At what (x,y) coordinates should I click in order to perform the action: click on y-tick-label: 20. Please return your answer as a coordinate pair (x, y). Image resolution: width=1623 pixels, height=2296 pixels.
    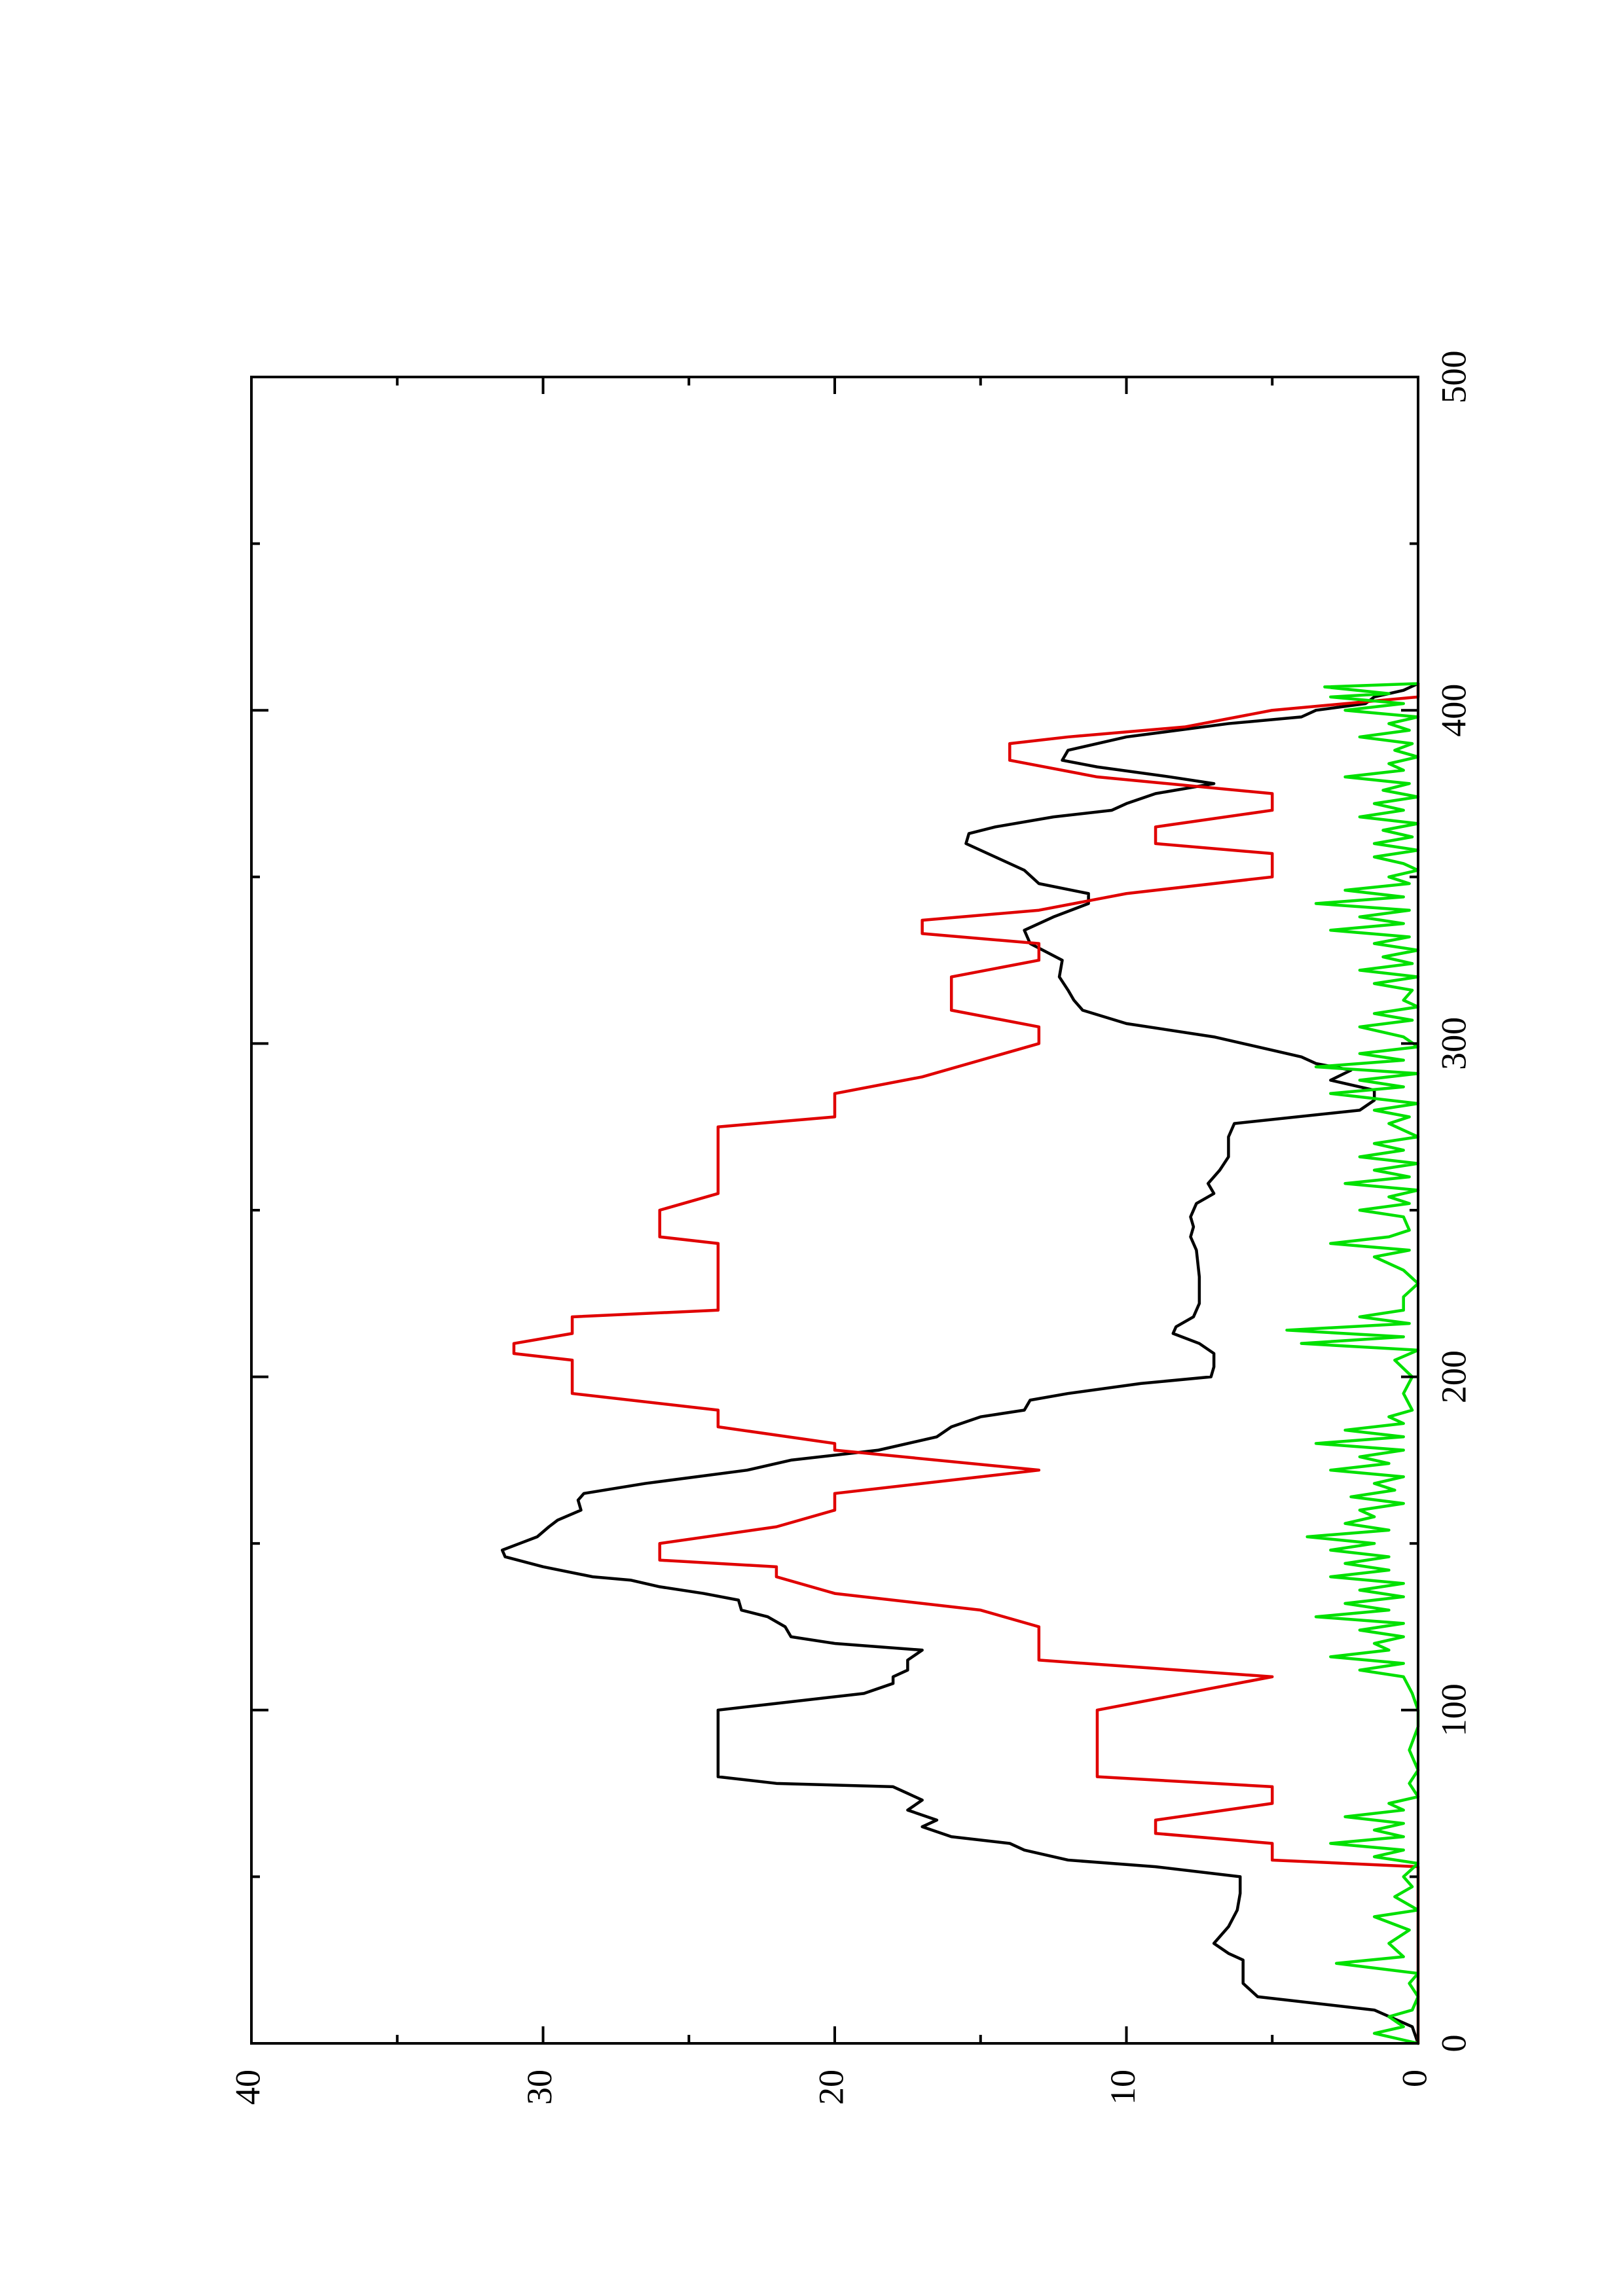
    Looking at the image, I should click on (830, 2087).